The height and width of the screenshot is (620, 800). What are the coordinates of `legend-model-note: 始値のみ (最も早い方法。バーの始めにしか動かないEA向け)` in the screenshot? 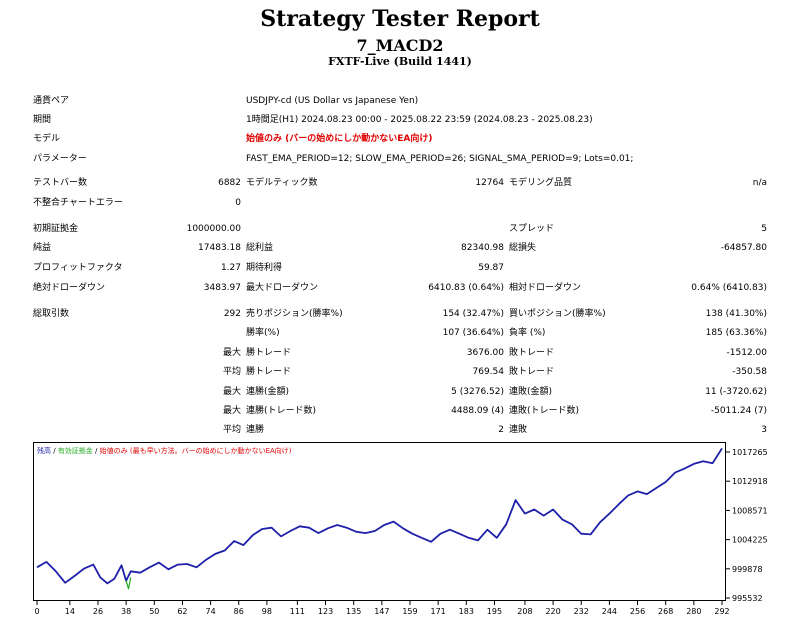 It's located at (196, 450).